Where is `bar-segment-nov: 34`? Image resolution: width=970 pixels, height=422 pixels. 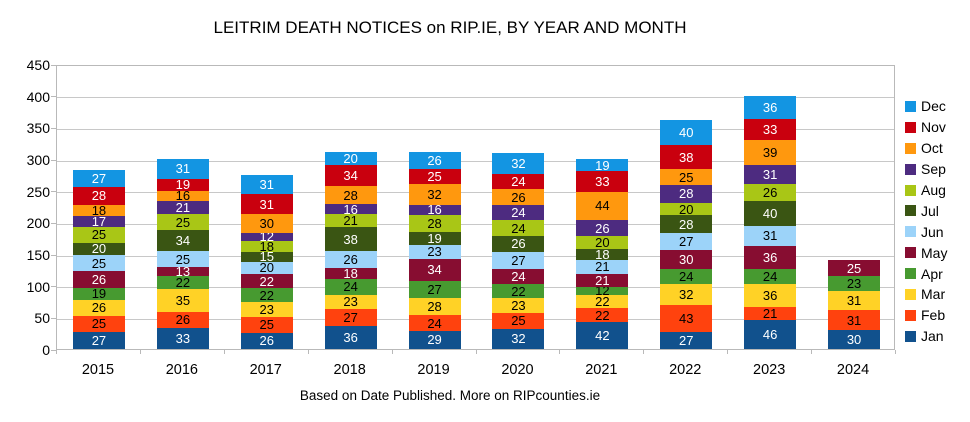
bar-segment-nov: 34 is located at coordinates (350, 175).